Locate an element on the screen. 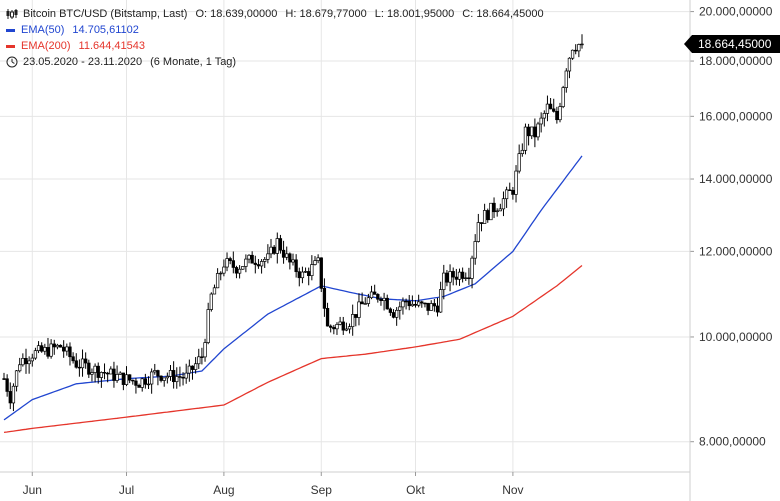 The width and height of the screenshot is (780, 501). high-value: H: 18.679,77000 is located at coordinates (326, 14).